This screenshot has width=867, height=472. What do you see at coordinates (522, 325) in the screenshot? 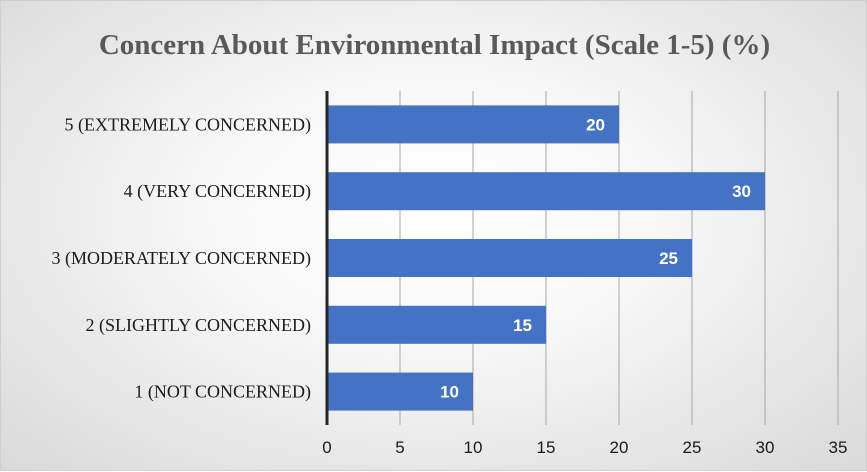
I see `data-label-2: 15` at bounding box center [522, 325].